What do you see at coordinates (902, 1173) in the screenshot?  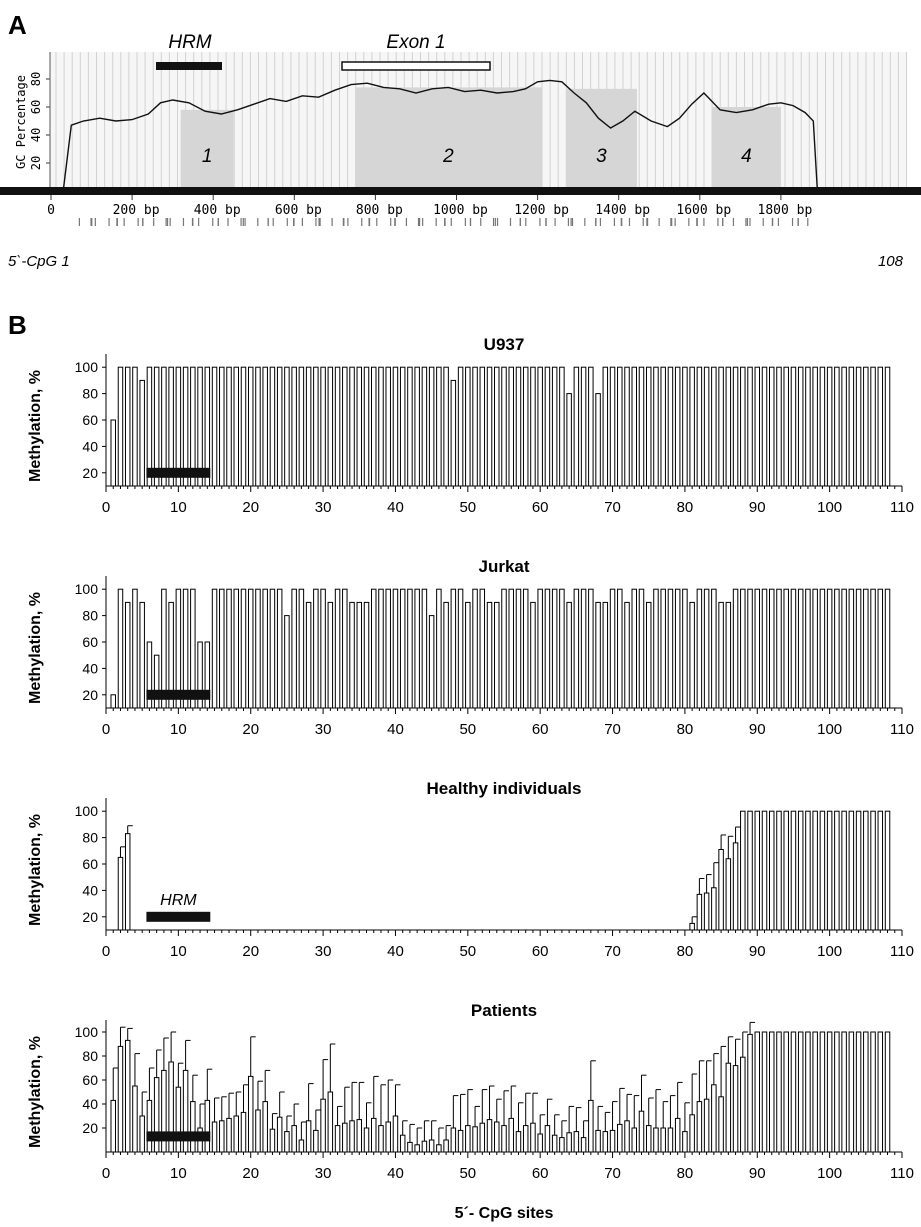 I see `x-tick-label: 110` at bounding box center [902, 1173].